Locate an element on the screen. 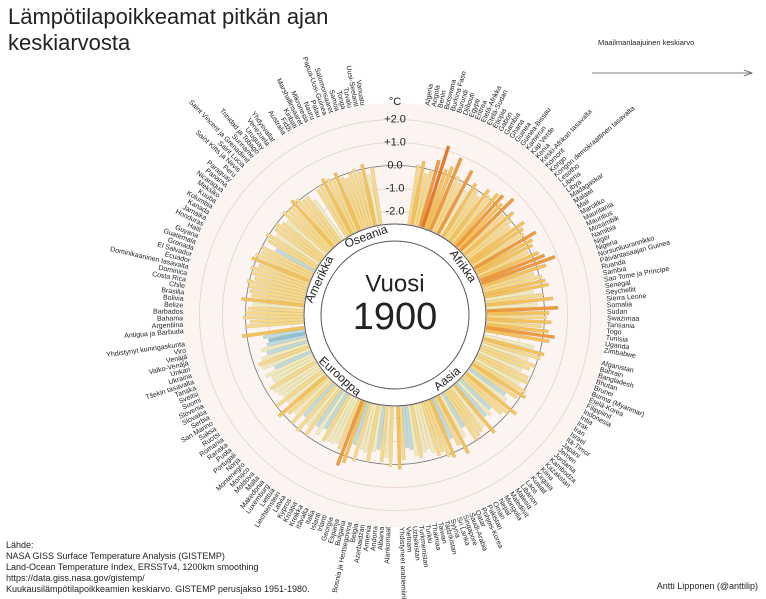 The image size is (766, 599). country-label: Vanuatu is located at coordinates (360, 93).